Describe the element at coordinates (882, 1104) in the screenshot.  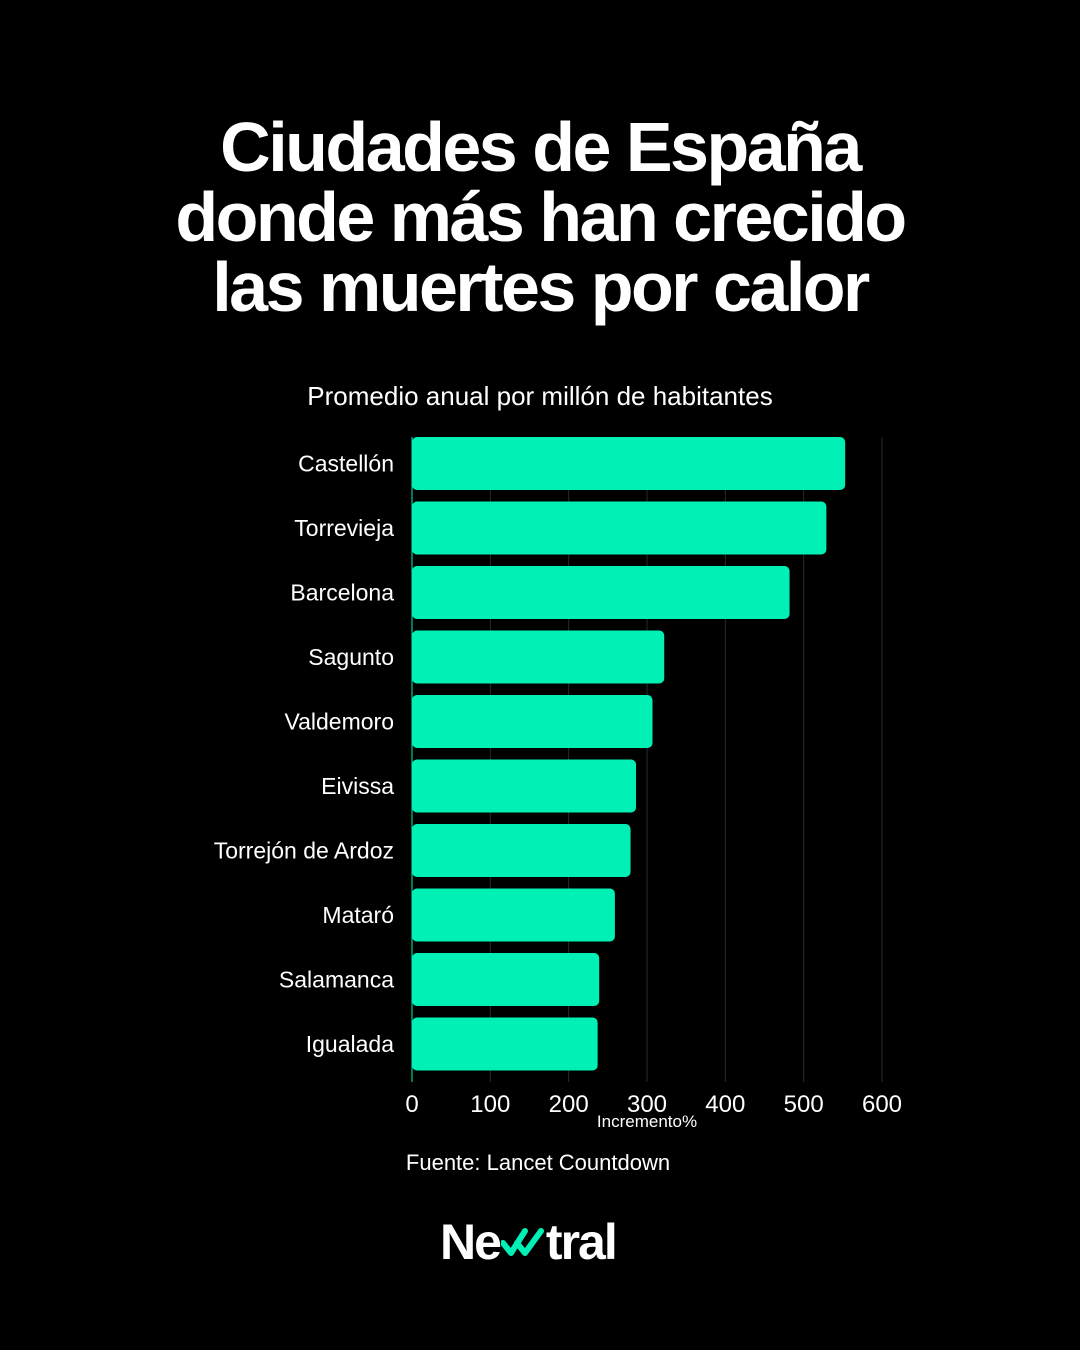
I see `x-tick-label: 600` at that location.